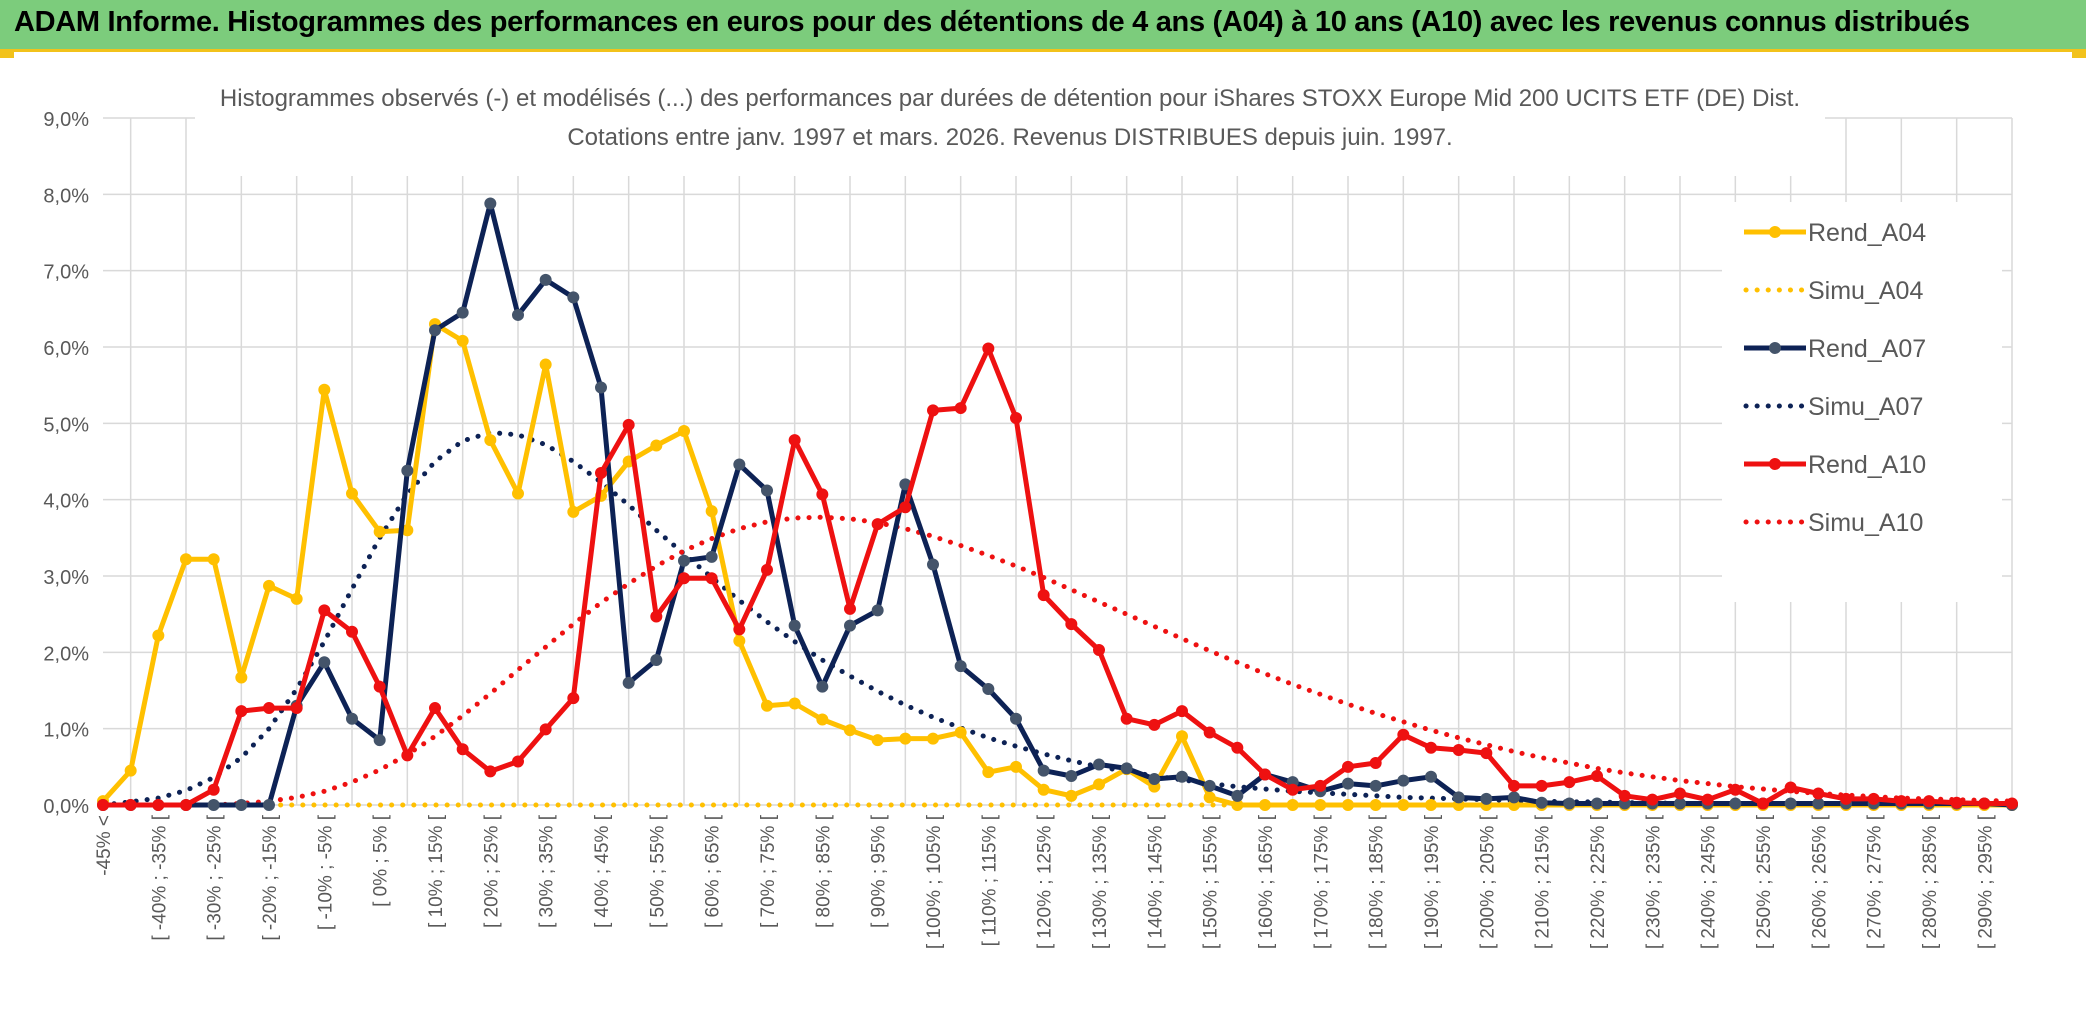 The width and height of the screenshot is (2086, 1031). I want to click on x-tick-label: [ 230% ; 235% [, so click(1653, 881).